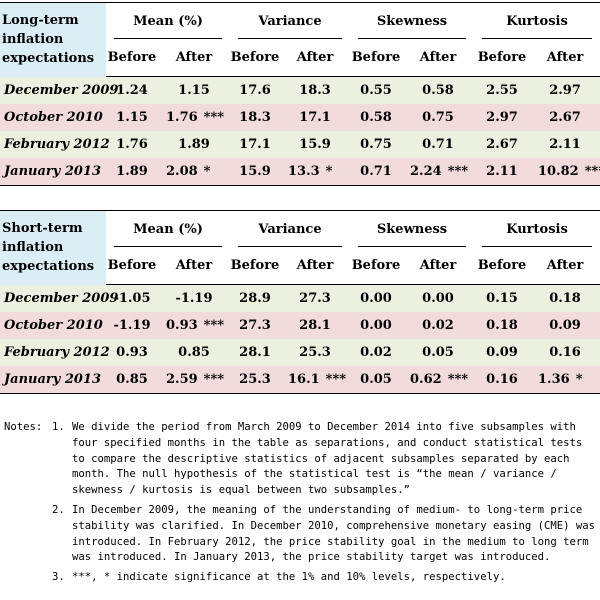 The width and height of the screenshot is (600, 600). What do you see at coordinates (132, 298) in the screenshot?
I see `cell-value: -1.05` at bounding box center [132, 298].